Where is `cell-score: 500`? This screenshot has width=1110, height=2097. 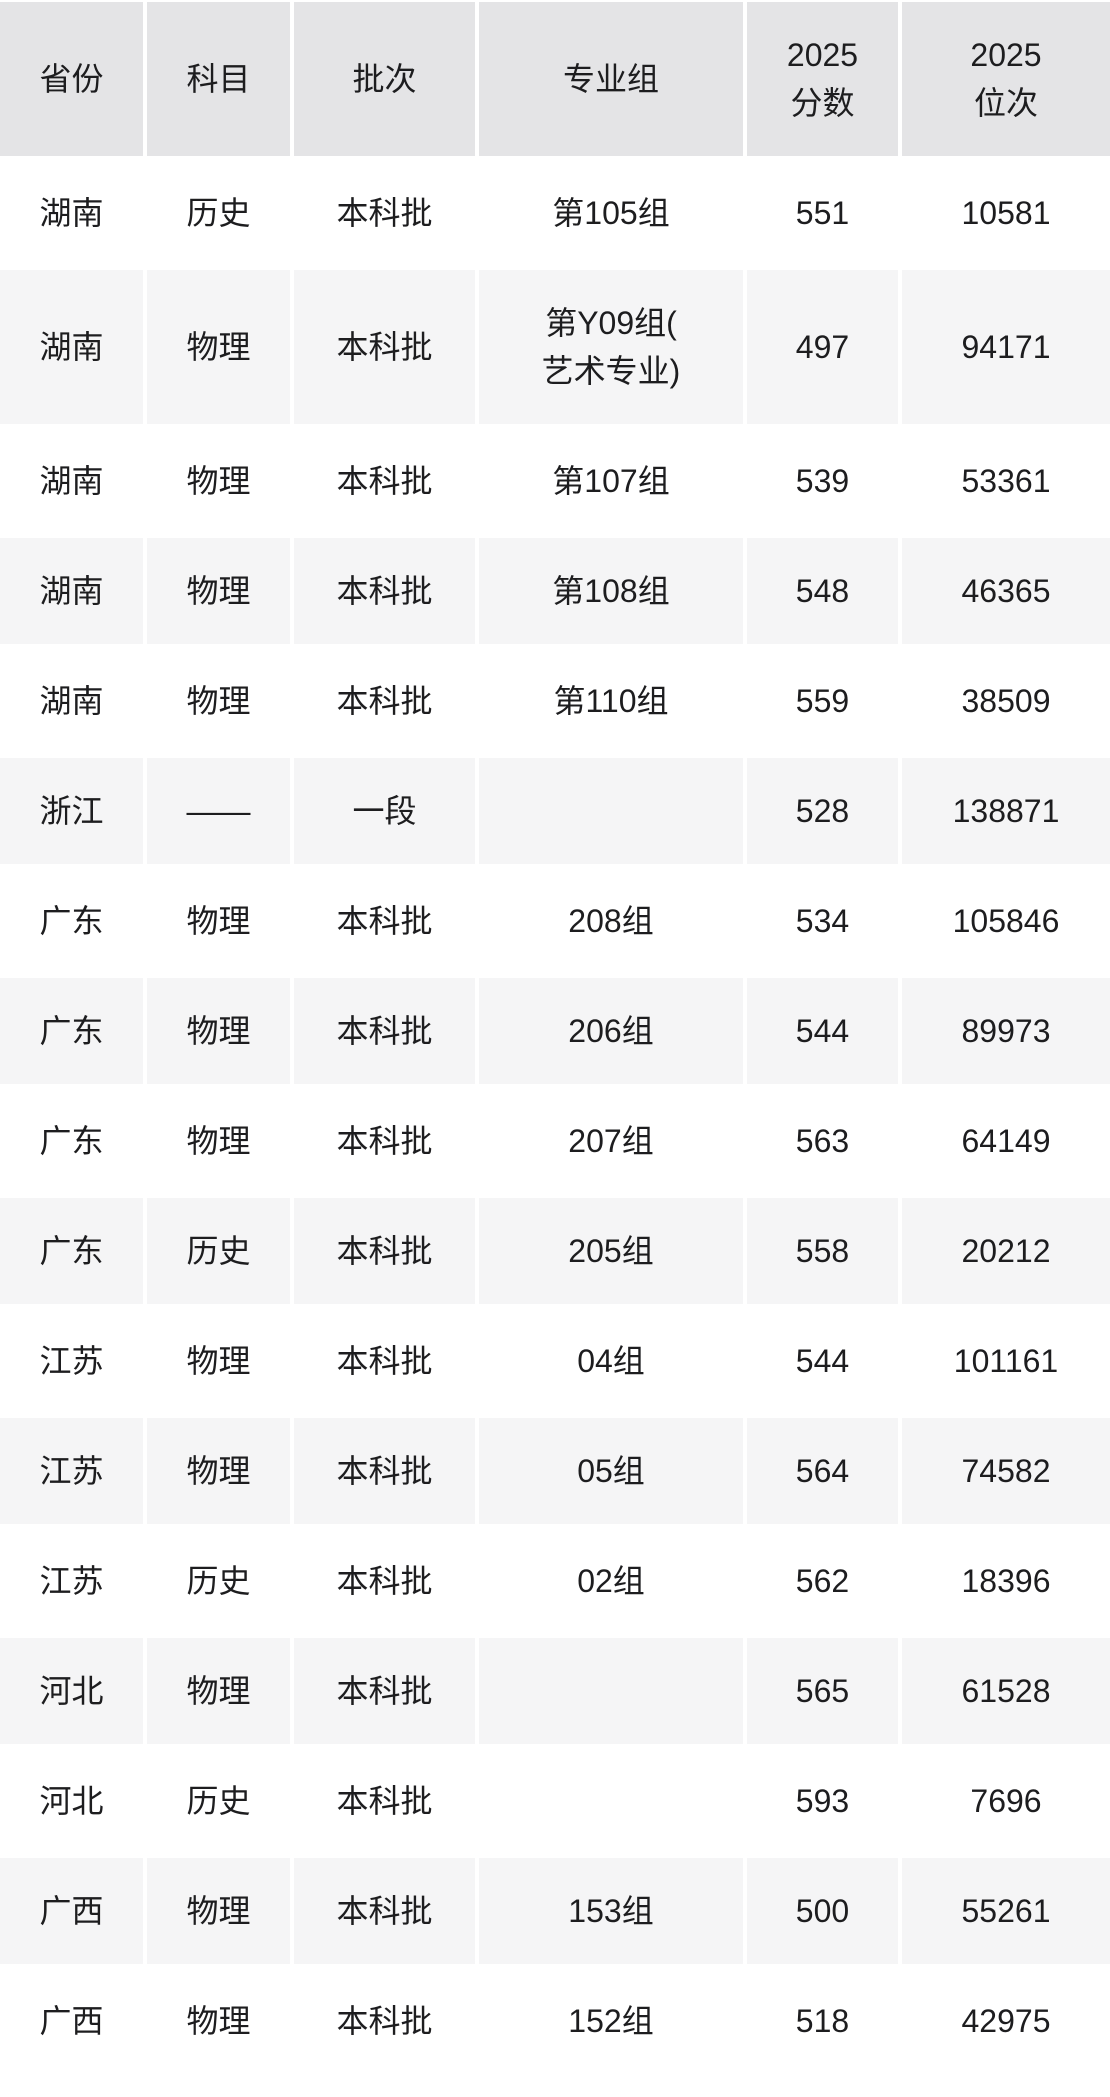 cell-score: 500 is located at coordinates (822, 1911).